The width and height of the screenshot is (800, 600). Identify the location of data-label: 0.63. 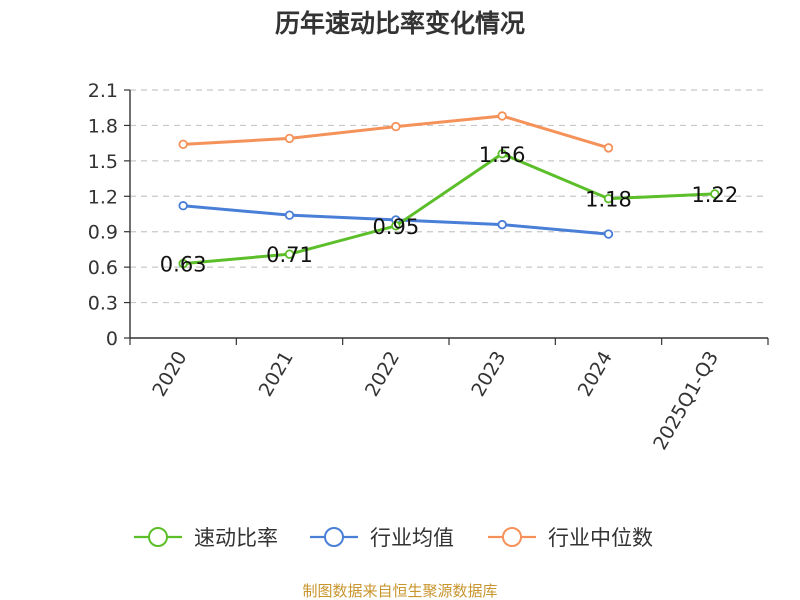
(183, 265).